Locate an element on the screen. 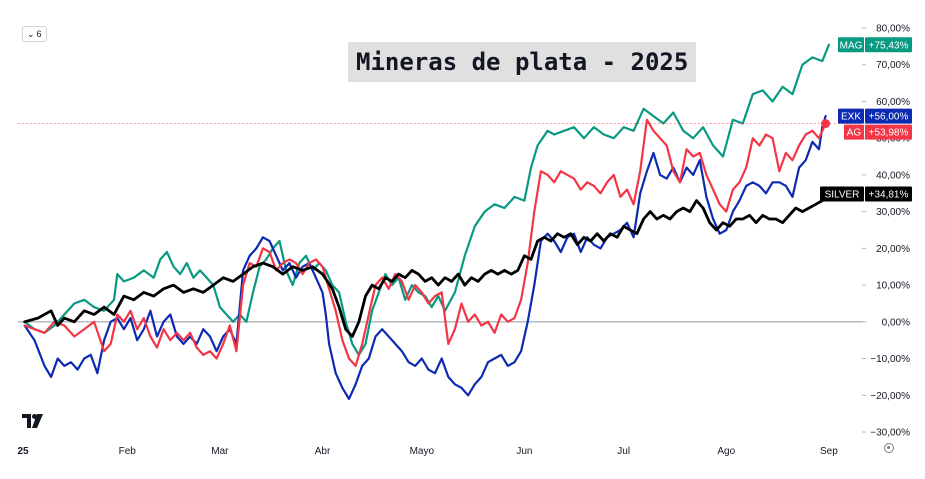 The height and width of the screenshot is (479, 925). badge-value: +75,43% is located at coordinates (889, 45).